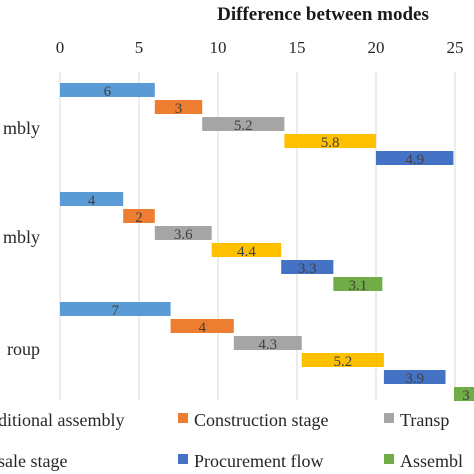 This screenshot has height=474, width=474. I want to click on bar-label-g2-s6: 3.1, so click(357, 286).